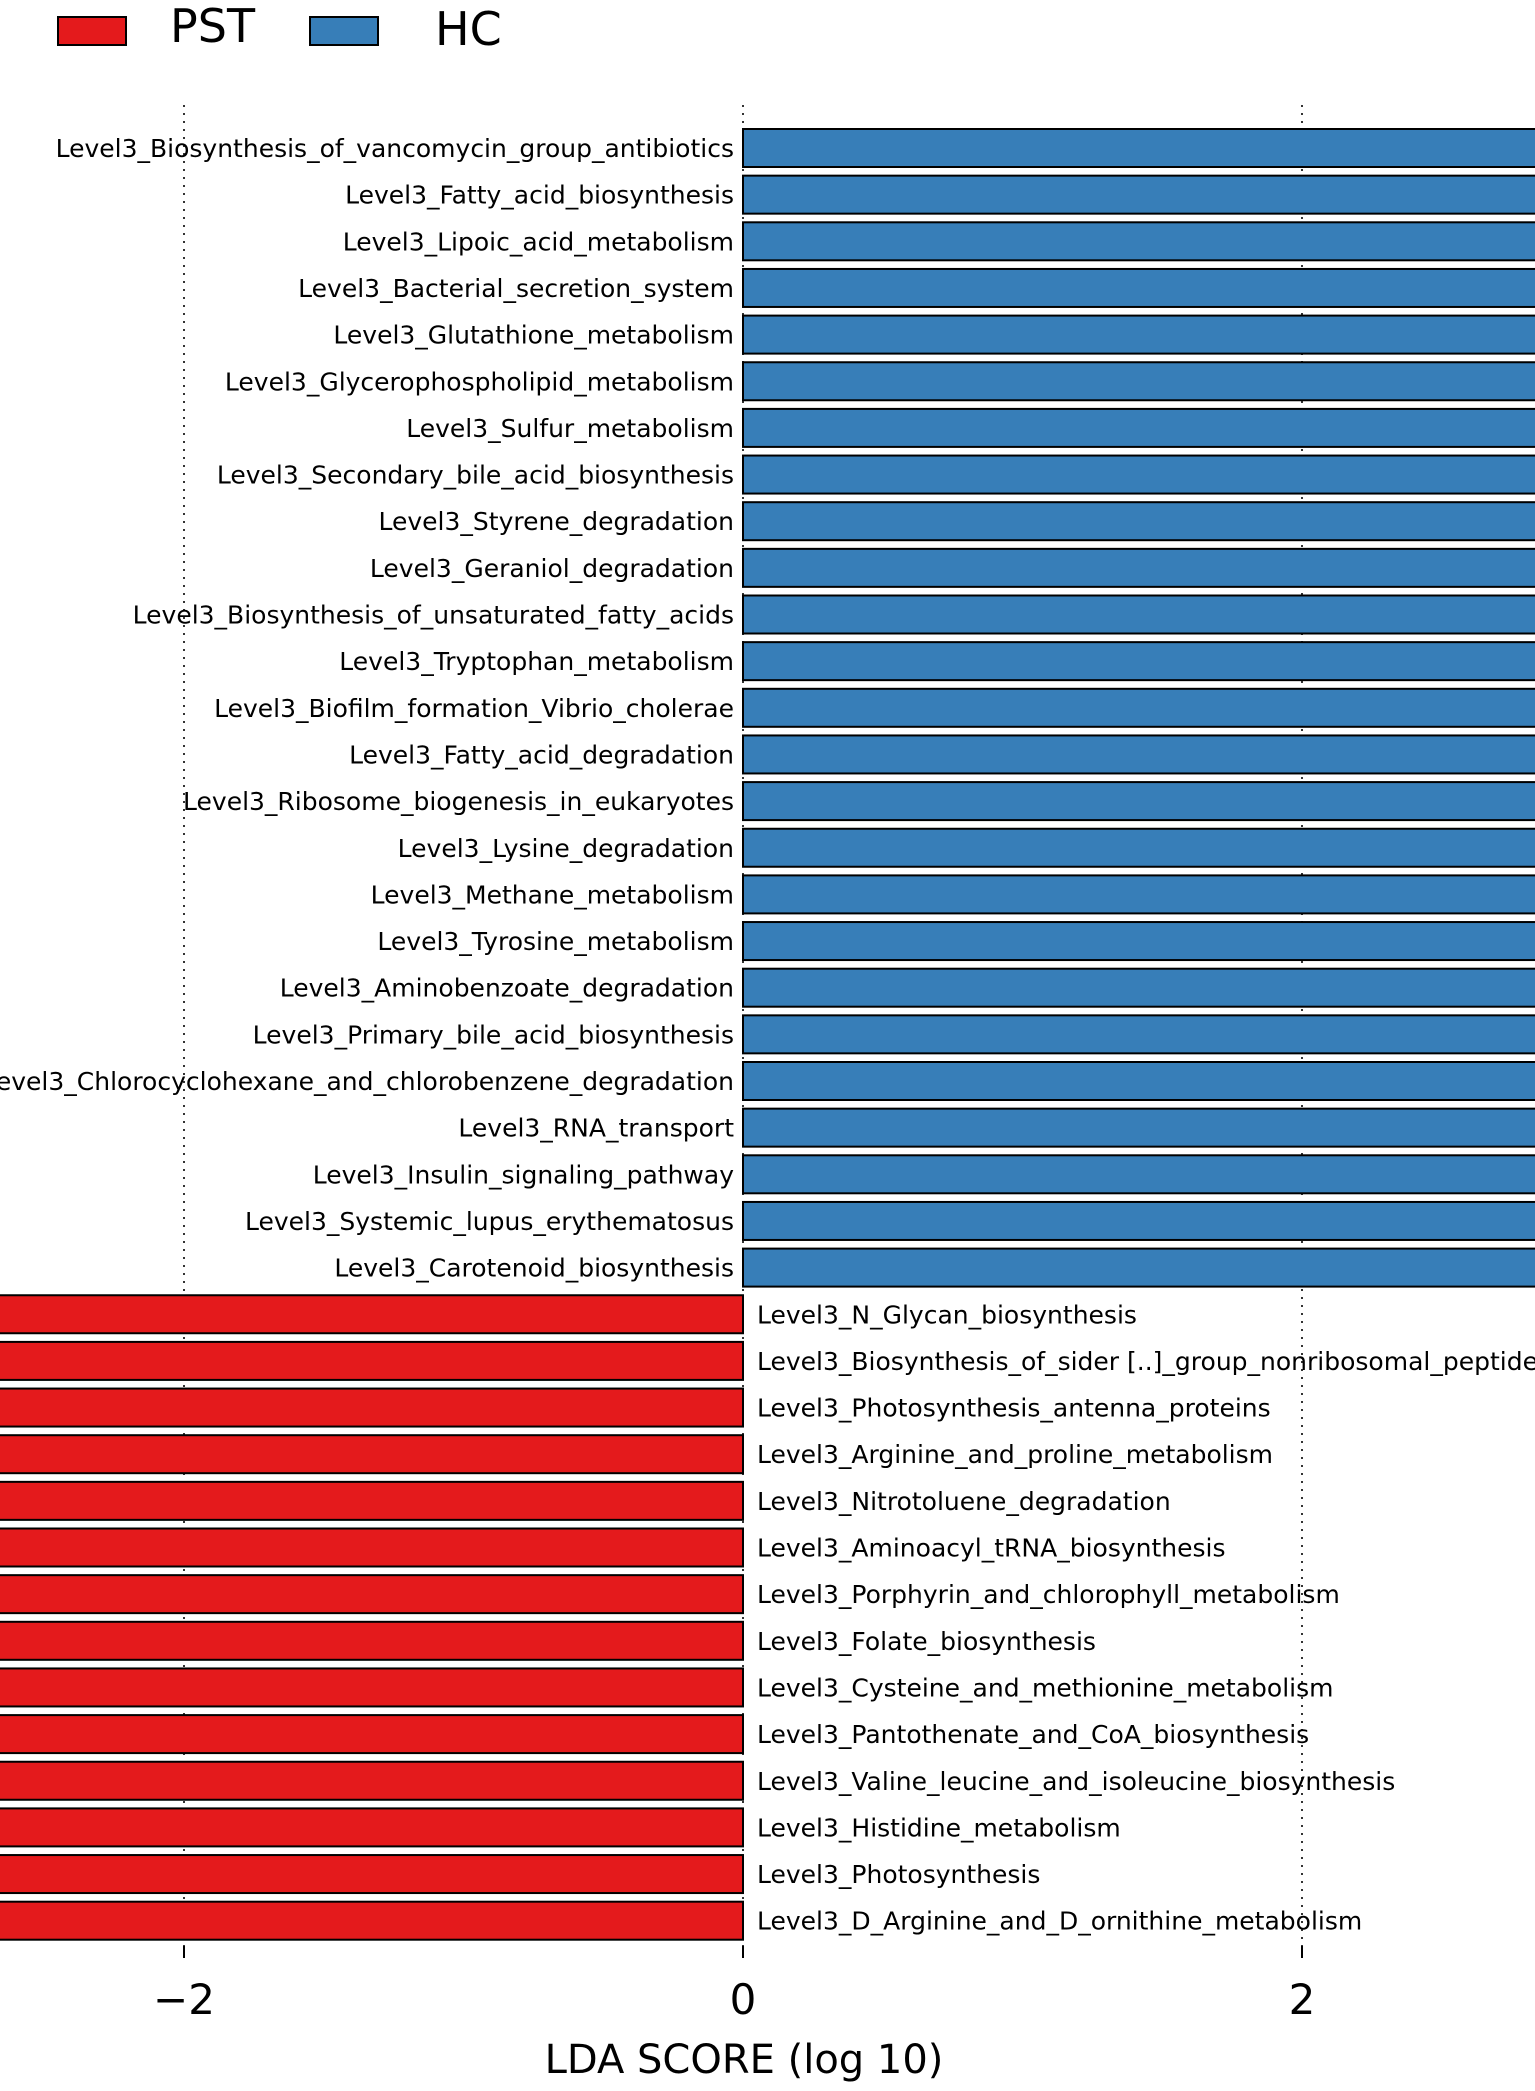  Describe the element at coordinates (344, 31) in the screenshot. I see `legend-swatch-hc` at that location.